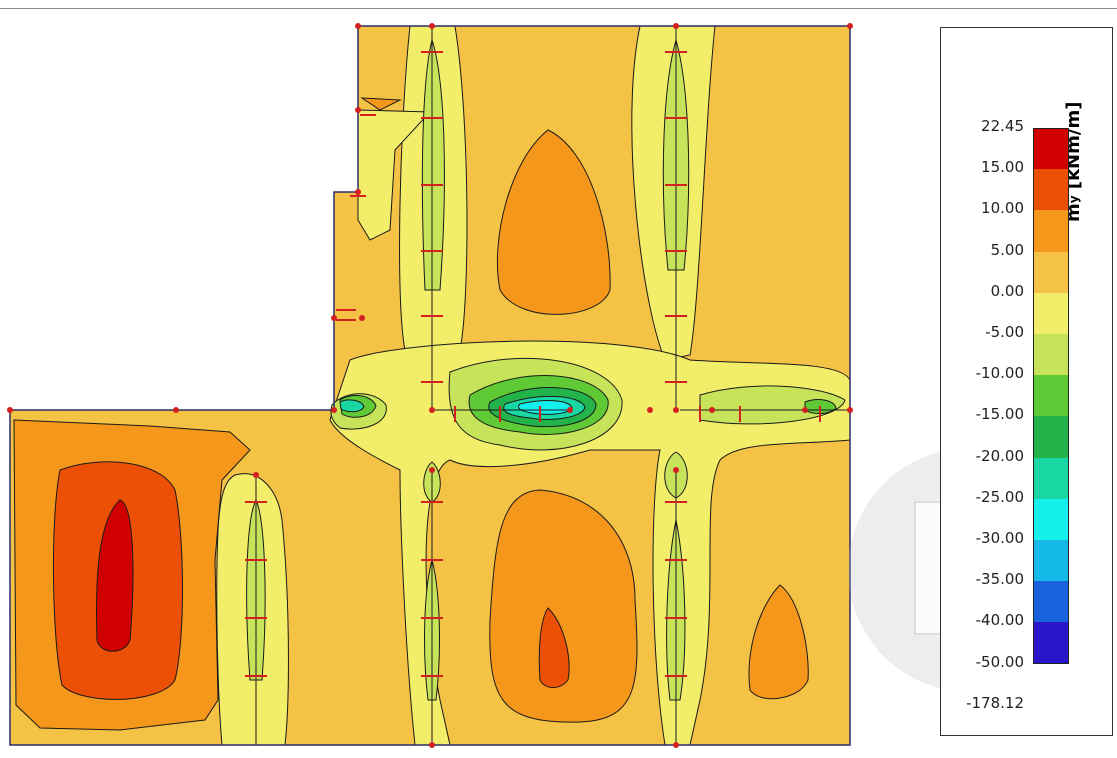  What do you see at coordinates (588, 405) in the screenshot?
I see `green-contour-zones` at bounding box center [588, 405].